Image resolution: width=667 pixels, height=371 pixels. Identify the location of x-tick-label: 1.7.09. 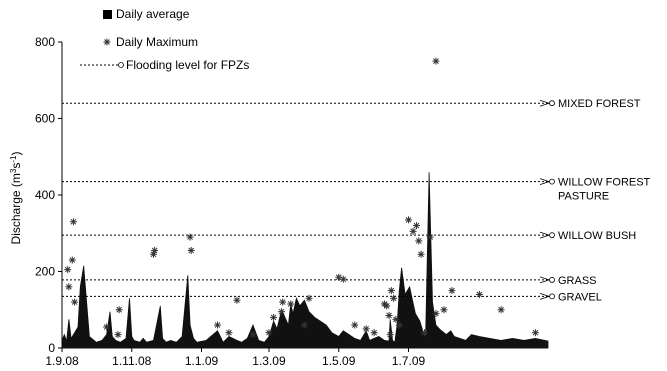
(409, 361).